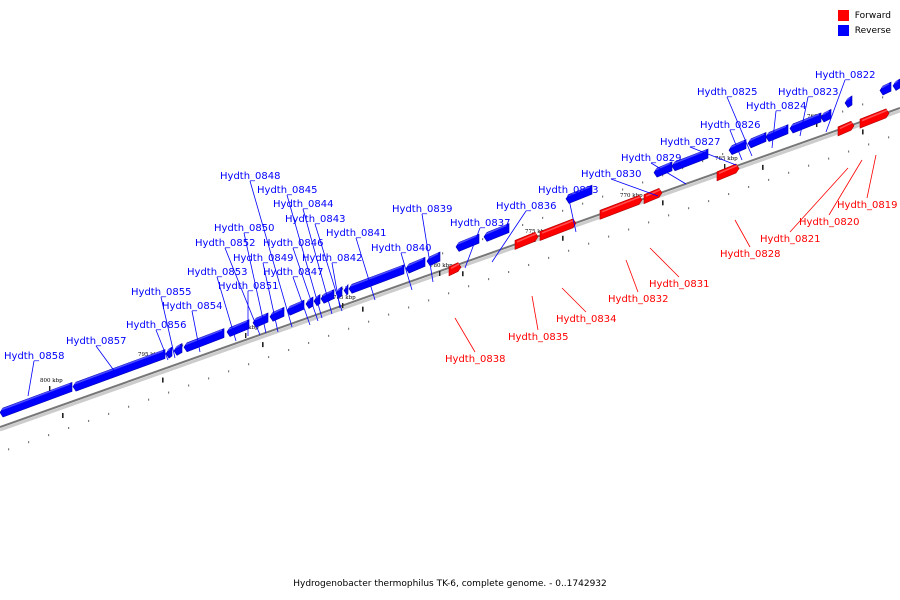  What do you see at coordinates (538, 337) in the screenshot?
I see `forward-gene-label: Hydth_0835` at bounding box center [538, 337].